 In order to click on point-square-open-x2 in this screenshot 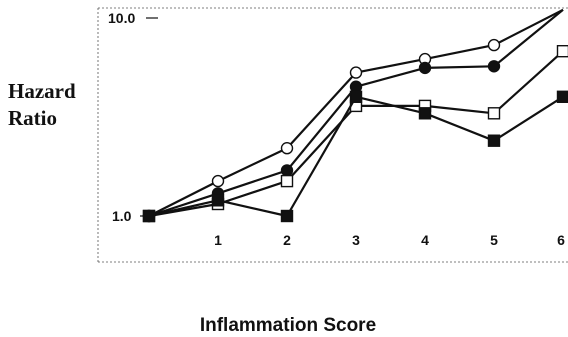, I will do `click(287, 181)`.